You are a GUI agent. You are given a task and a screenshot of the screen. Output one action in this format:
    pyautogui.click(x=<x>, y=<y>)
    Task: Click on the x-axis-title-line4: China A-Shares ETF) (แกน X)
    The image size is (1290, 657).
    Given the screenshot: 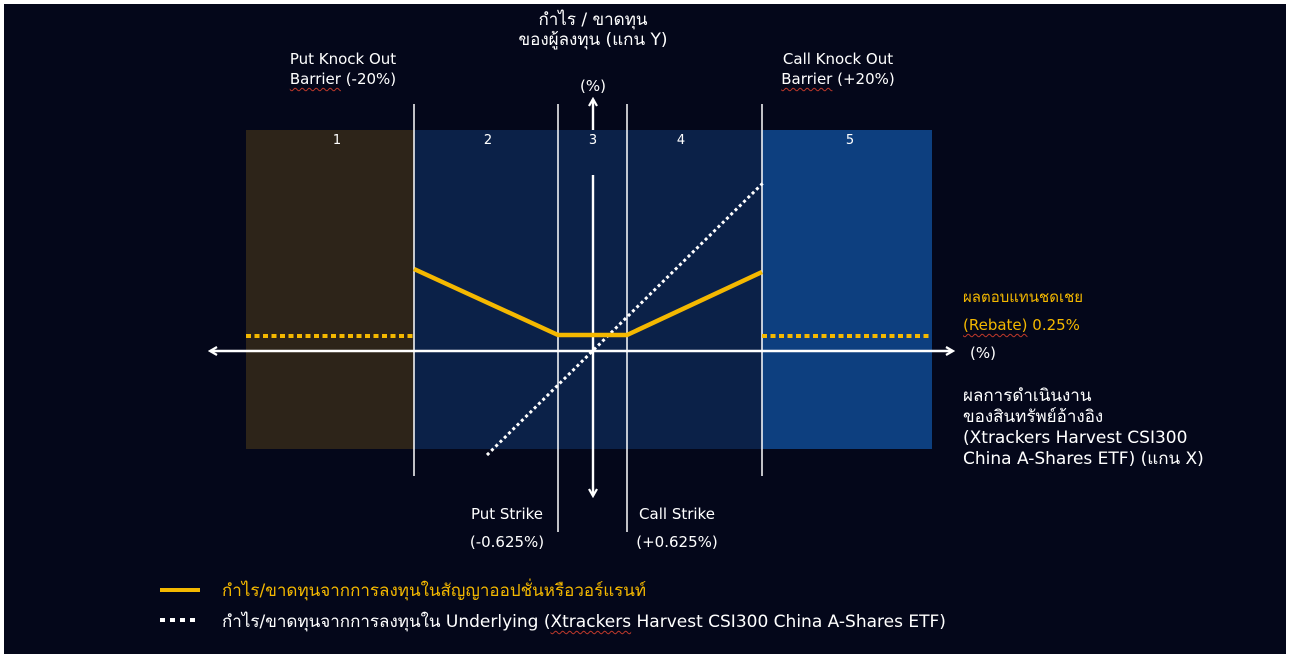 What is the action you would take?
    pyautogui.click(x=1083, y=459)
    